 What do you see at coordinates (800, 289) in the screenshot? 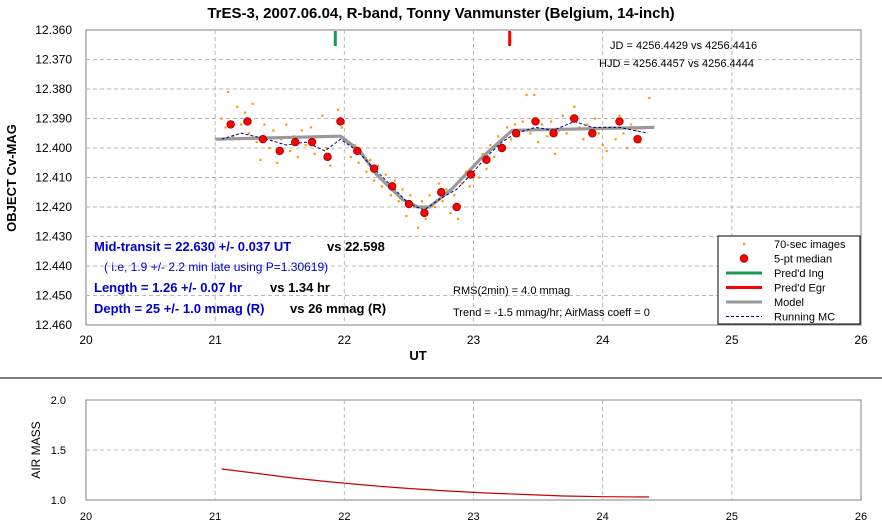
I see `legend-label: Pred'd Egr` at bounding box center [800, 289].